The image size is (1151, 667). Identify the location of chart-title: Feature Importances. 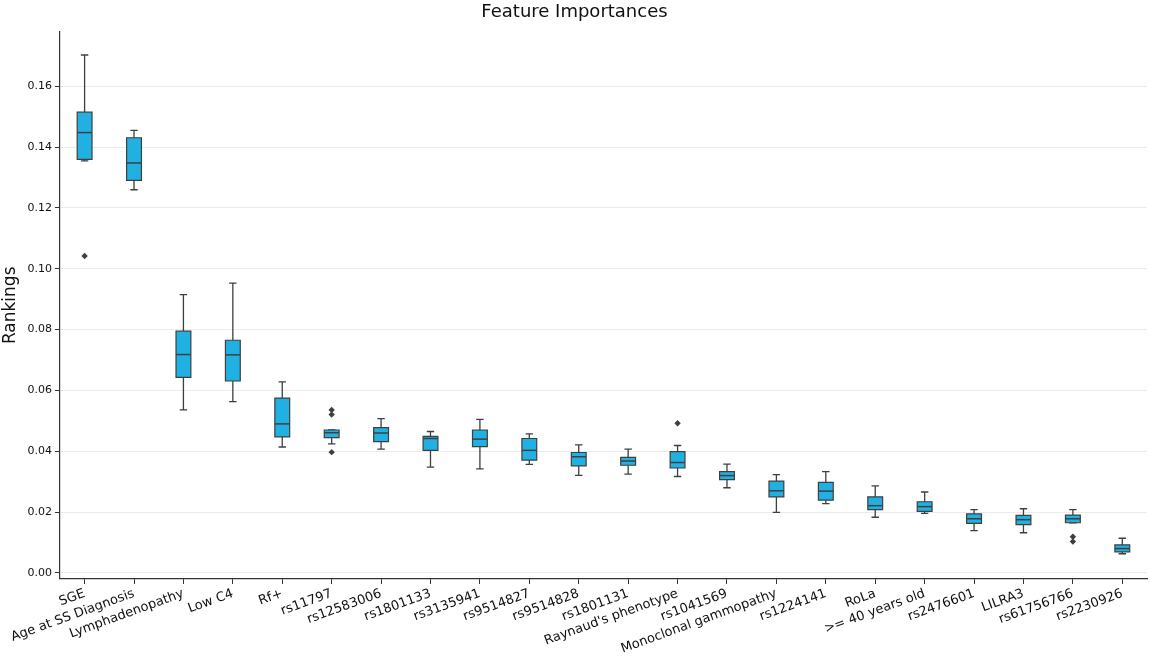
(574, 11).